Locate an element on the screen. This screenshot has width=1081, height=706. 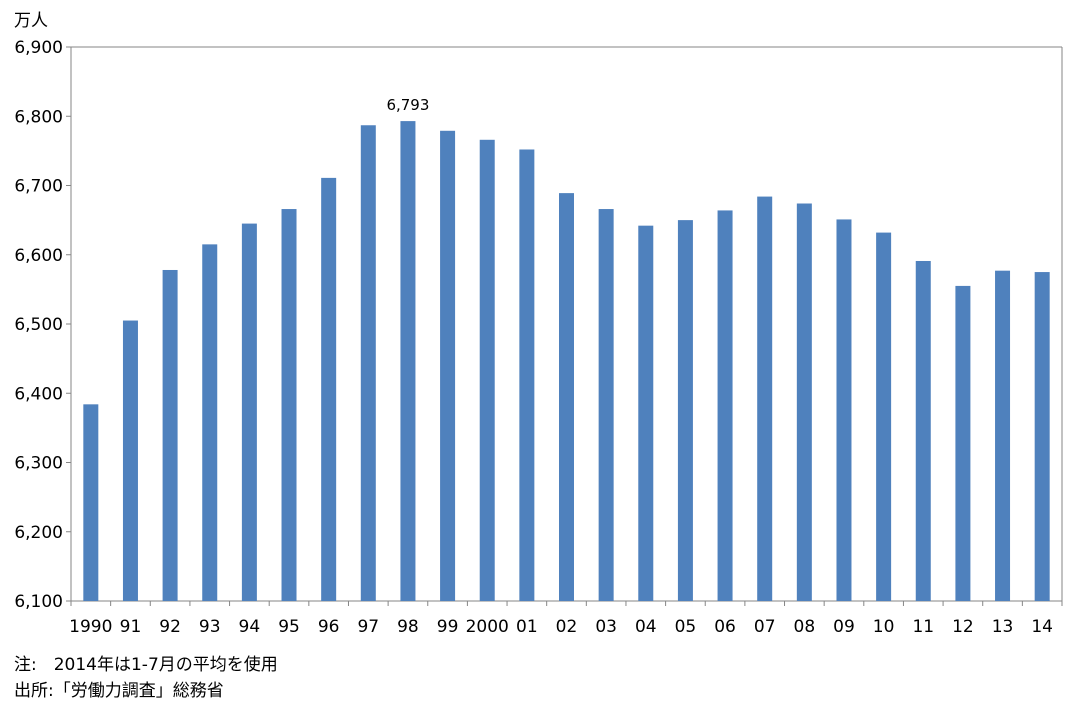
x-tick-label: 08 is located at coordinates (805, 627).